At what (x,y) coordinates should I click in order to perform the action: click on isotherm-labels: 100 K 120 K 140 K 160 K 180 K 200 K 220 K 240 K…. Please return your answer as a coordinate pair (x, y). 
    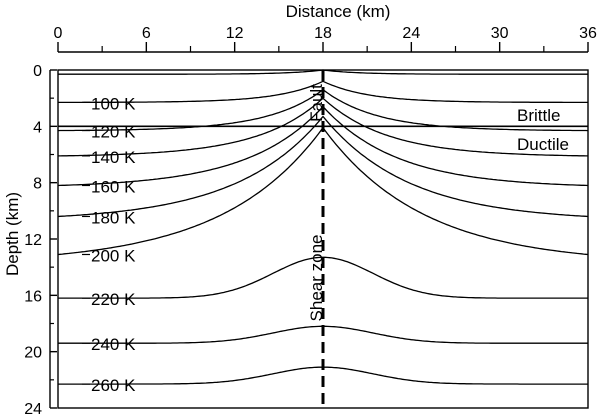
    Looking at the image, I should click on (109, 244).